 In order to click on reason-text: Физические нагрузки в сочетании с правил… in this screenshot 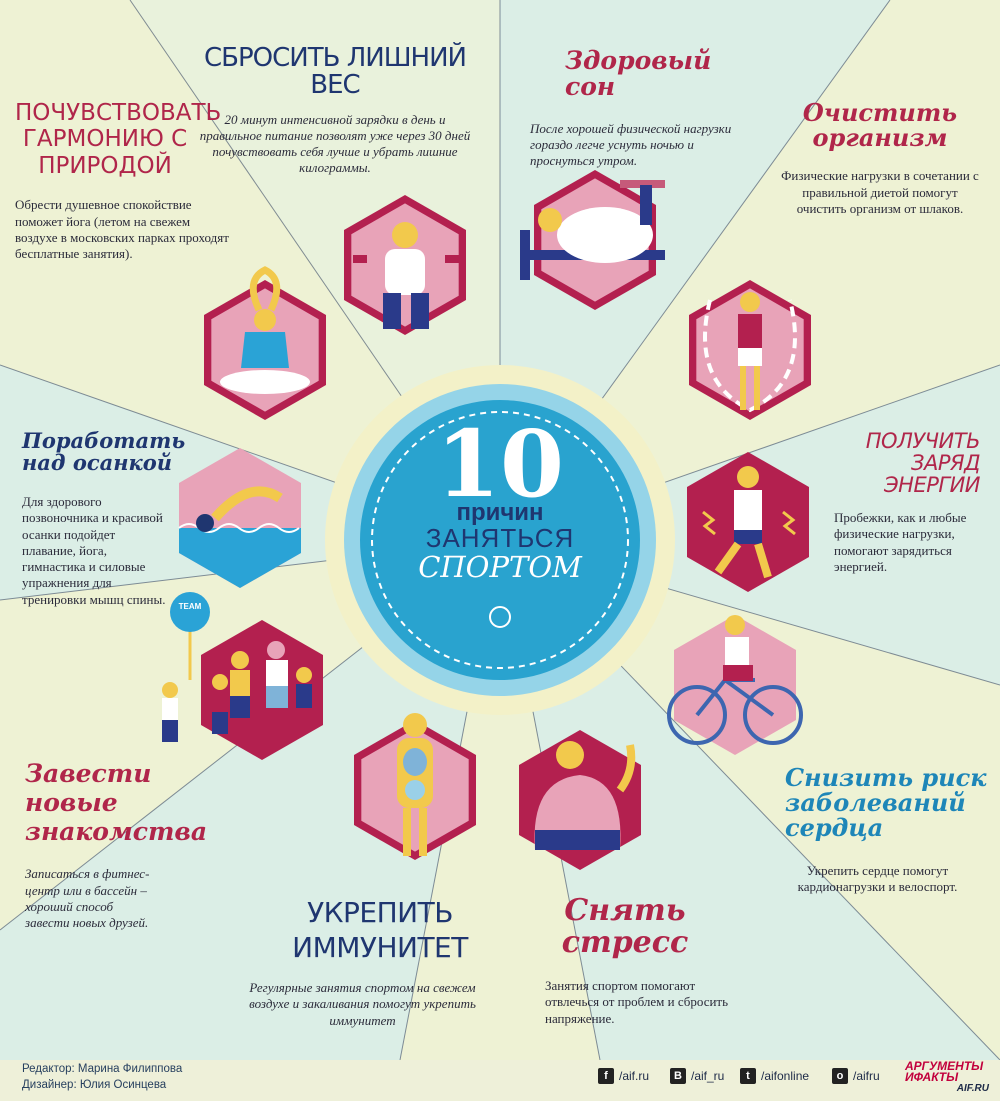, I will do `click(880, 192)`.